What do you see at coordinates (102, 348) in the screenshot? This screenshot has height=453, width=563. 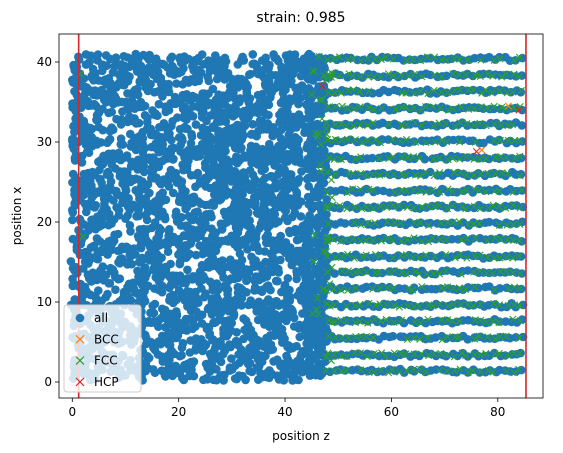 I see `legend-box` at bounding box center [102, 348].